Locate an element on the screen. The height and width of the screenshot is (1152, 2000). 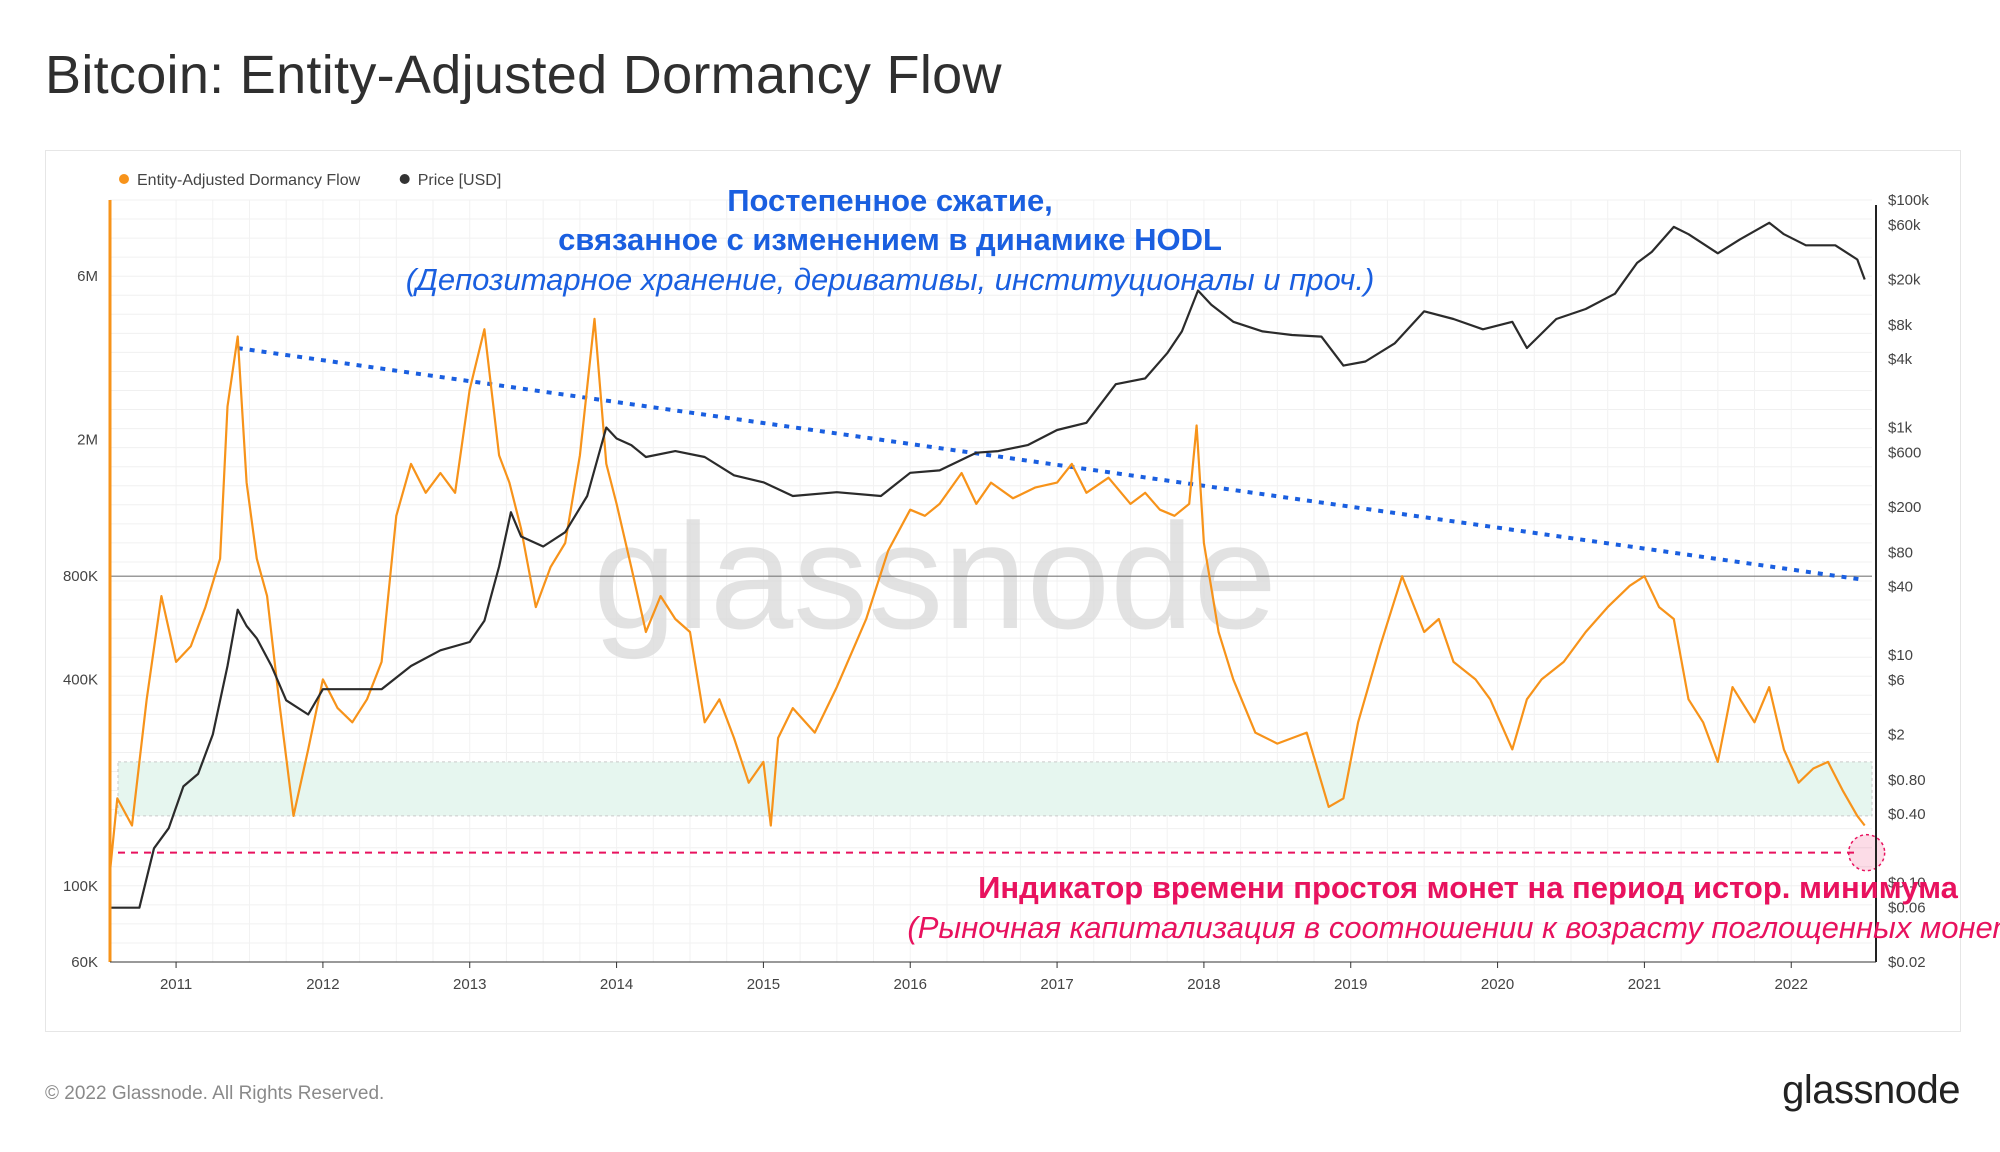
legend: Entity-Adjusted Dormancy Flow Price [USD] is located at coordinates (310, 180).